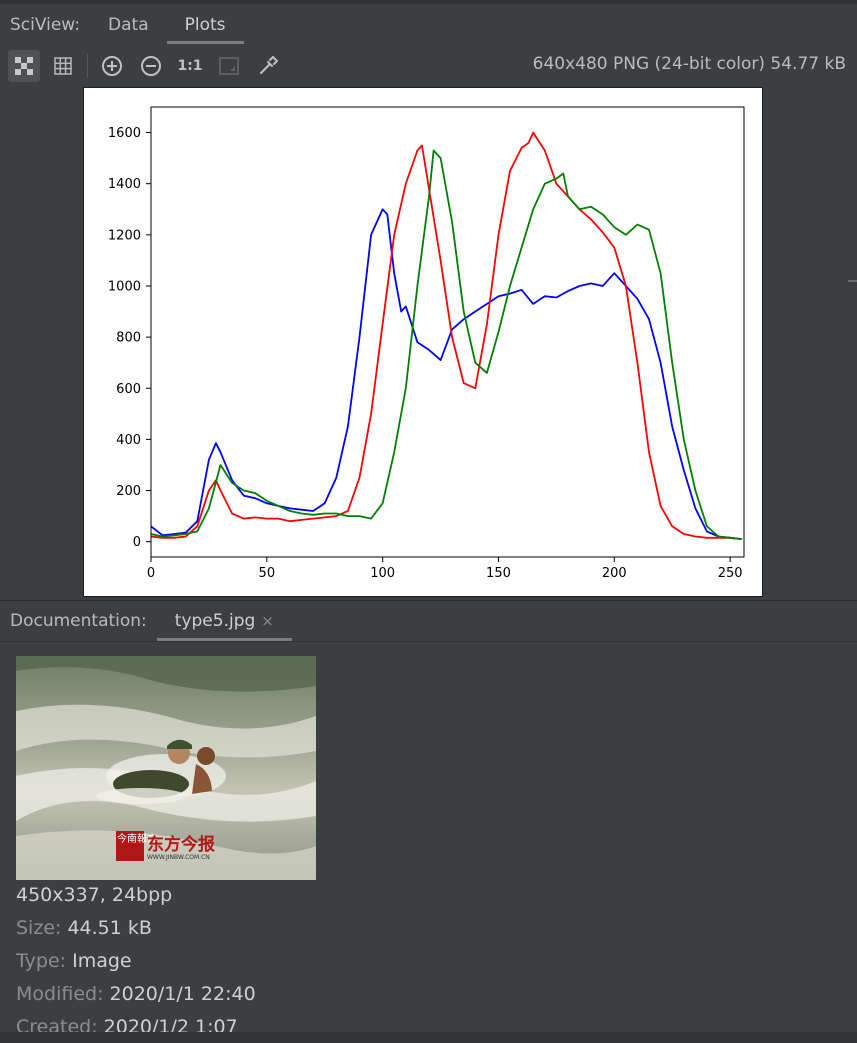 Image resolution: width=857 pixels, height=1043 pixels. What do you see at coordinates (852, 281) in the screenshot?
I see `scrollbar-marker` at bounding box center [852, 281].